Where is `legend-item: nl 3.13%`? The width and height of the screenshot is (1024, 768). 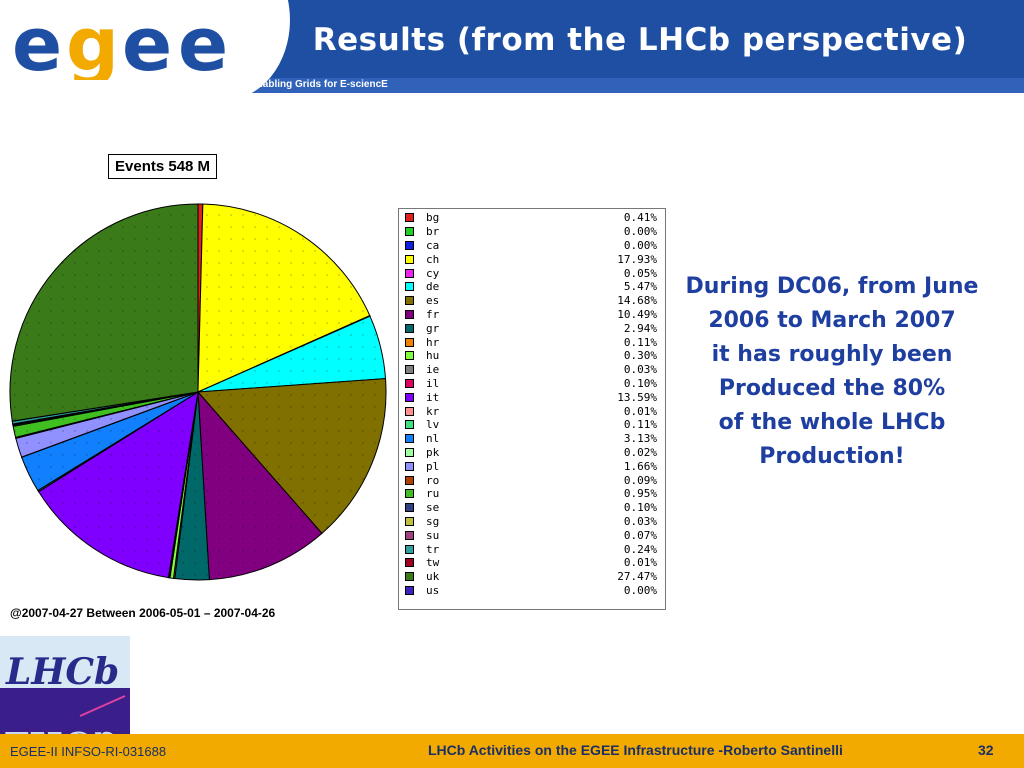 legend-item: nl 3.13% is located at coordinates (531, 439).